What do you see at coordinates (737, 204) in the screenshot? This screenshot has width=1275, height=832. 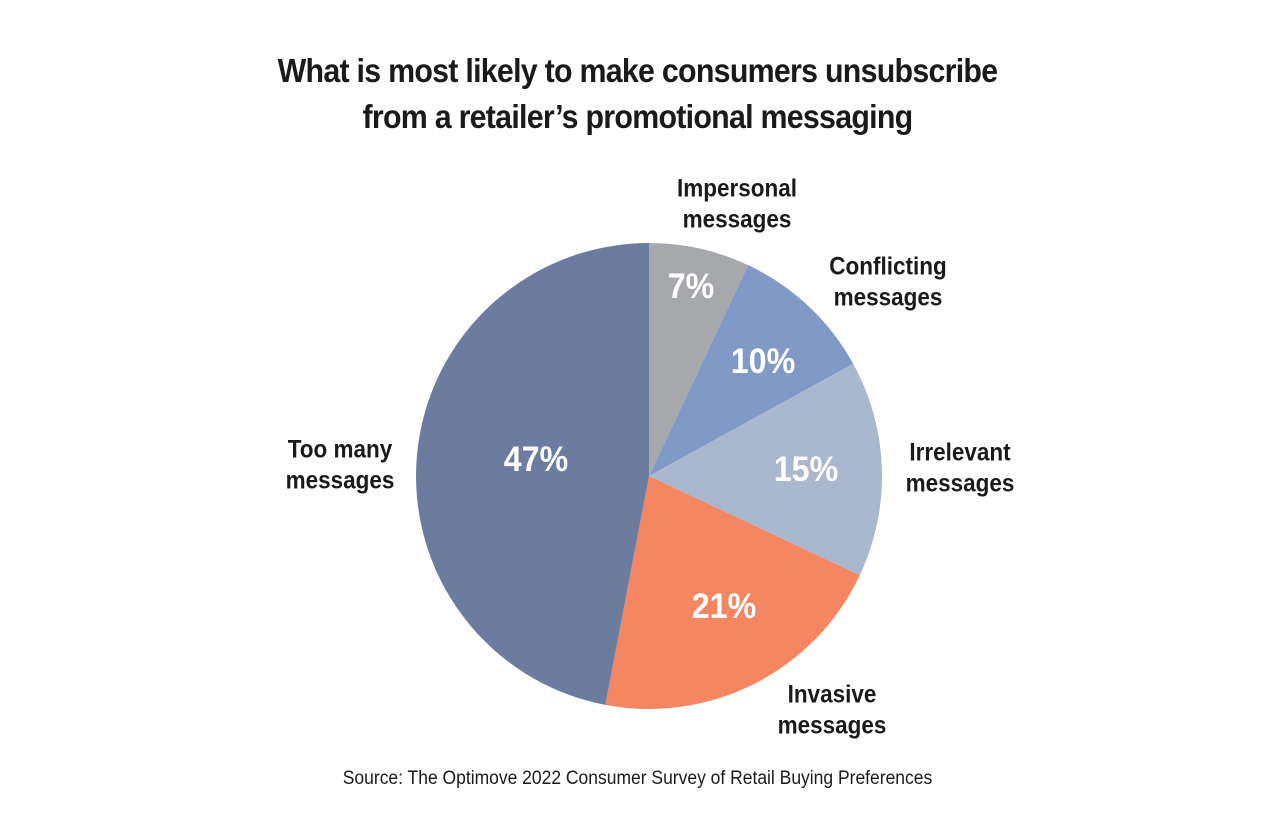 I see `pie-category-label-0: Impersonal messages` at bounding box center [737, 204].